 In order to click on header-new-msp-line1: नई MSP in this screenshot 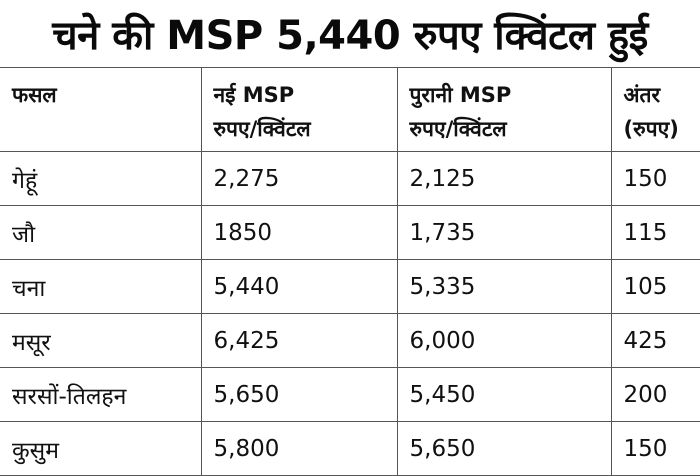, I will do `click(305, 95)`.